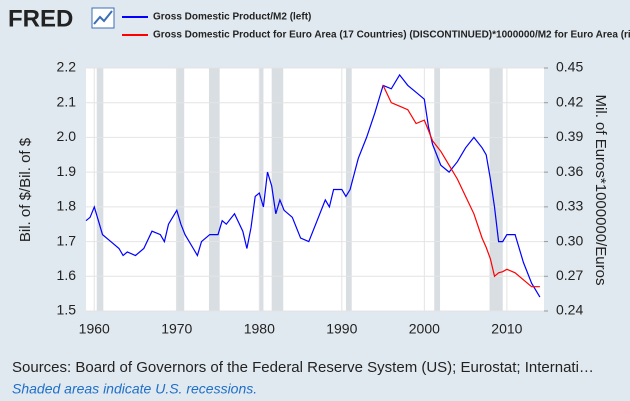  Describe the element at coordinates (506, 329) in the screenshot. I see `x-tick-label: 2010` at that location.